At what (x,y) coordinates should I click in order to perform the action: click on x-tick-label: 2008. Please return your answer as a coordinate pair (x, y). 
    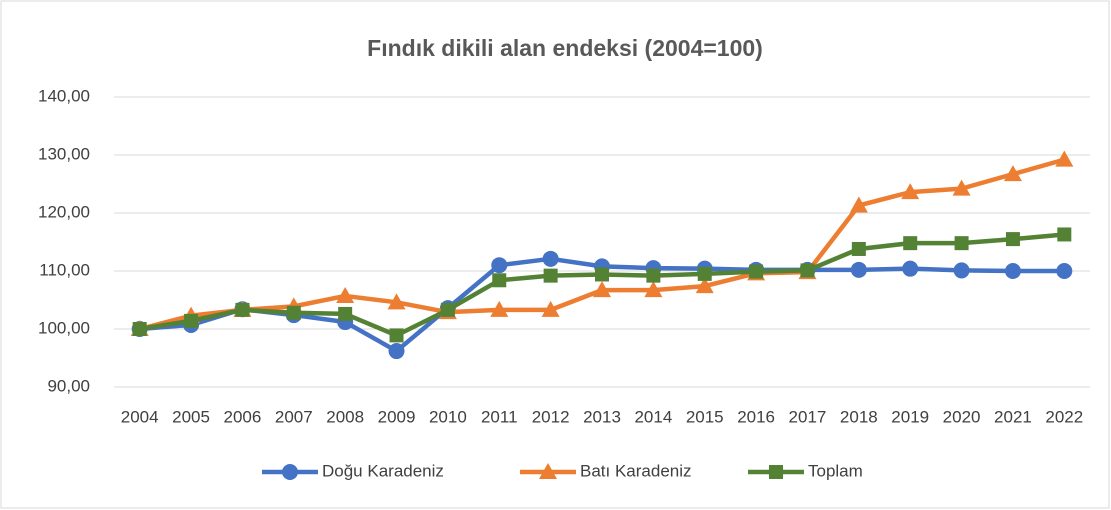
    Looking at the image, I should click on (345, 416).